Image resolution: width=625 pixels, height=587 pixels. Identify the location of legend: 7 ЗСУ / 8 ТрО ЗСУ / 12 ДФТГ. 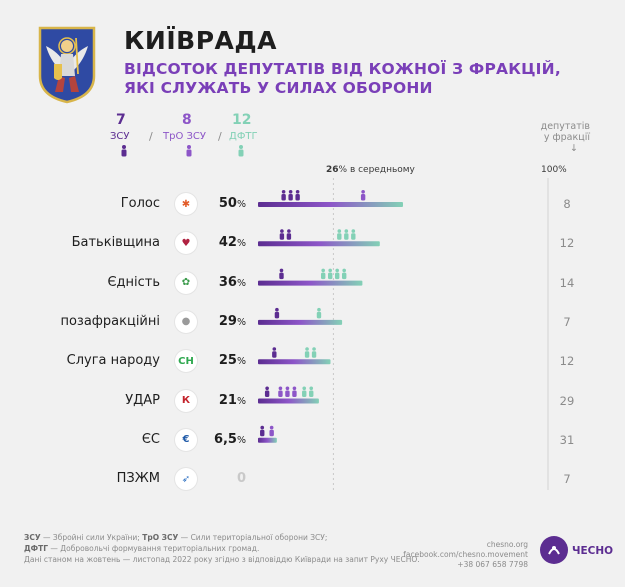
(194, 137).